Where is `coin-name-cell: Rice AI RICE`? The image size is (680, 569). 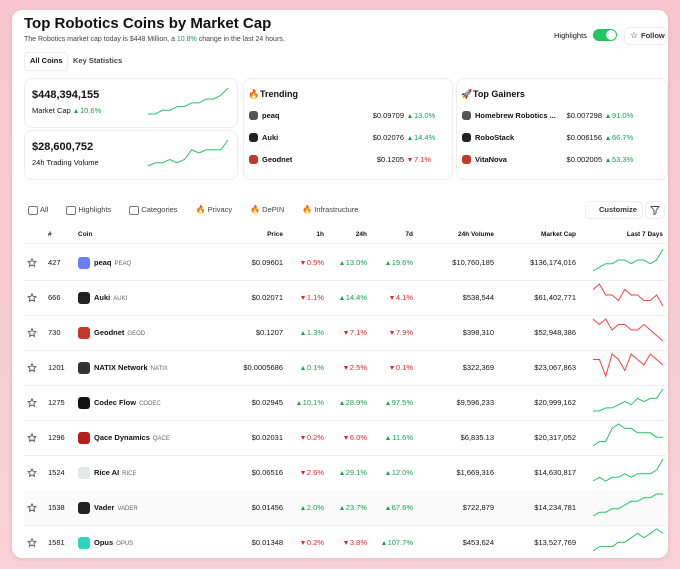
coin-name-cell: Rice AI RICE is located at coordinates (115, 473).